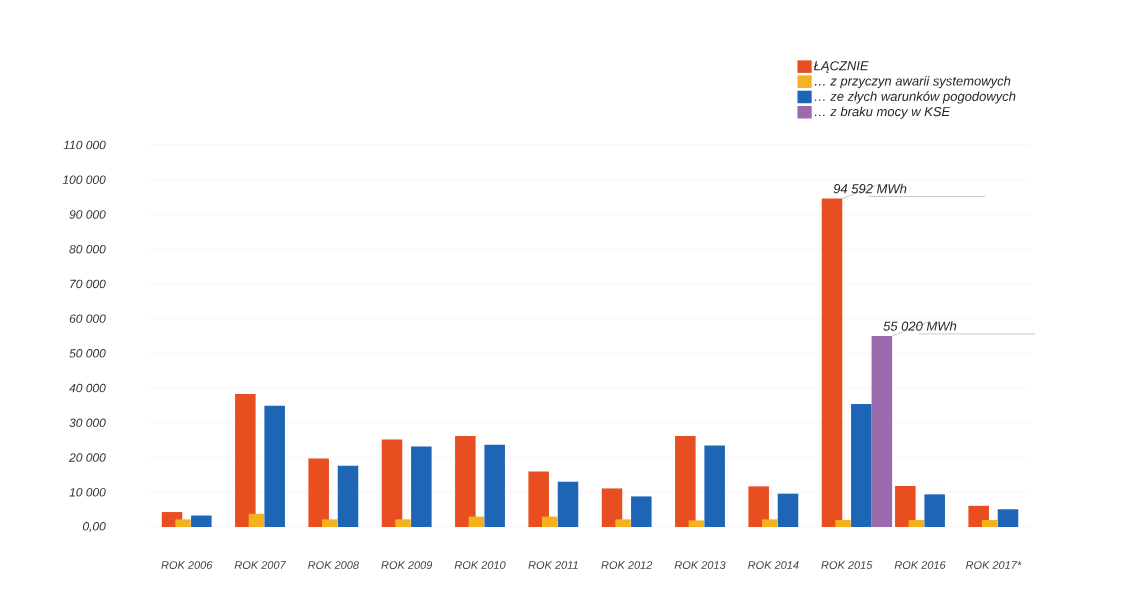 Image resolution: width=1128 pixels, height=597 pixels. I want to click on x-tick-label: ROK 2006, so click(187, 565).